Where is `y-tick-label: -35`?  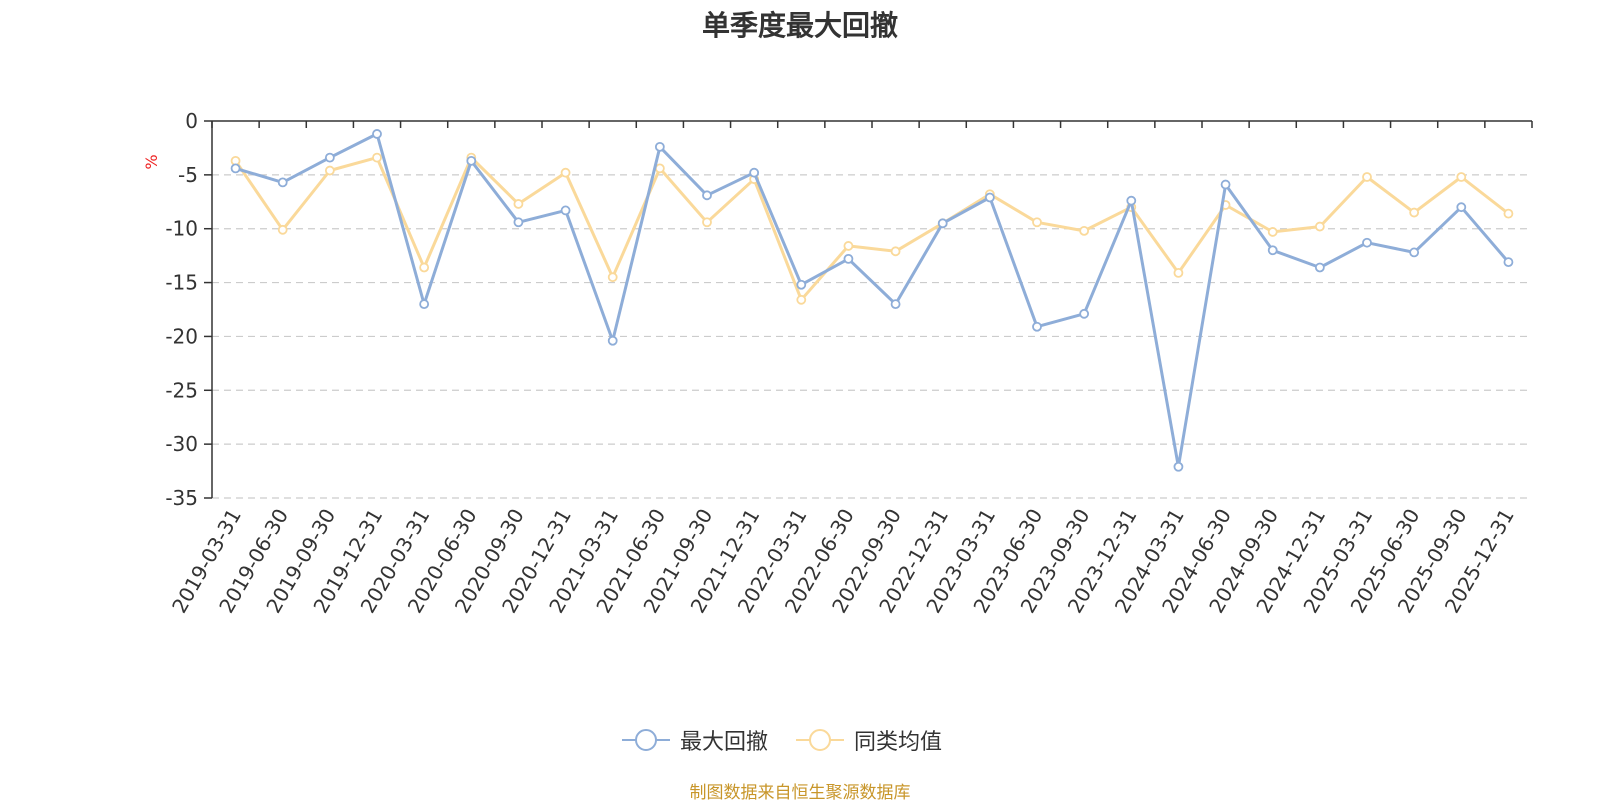
y-tick-label: -35 is located at coordinates (181, 498).